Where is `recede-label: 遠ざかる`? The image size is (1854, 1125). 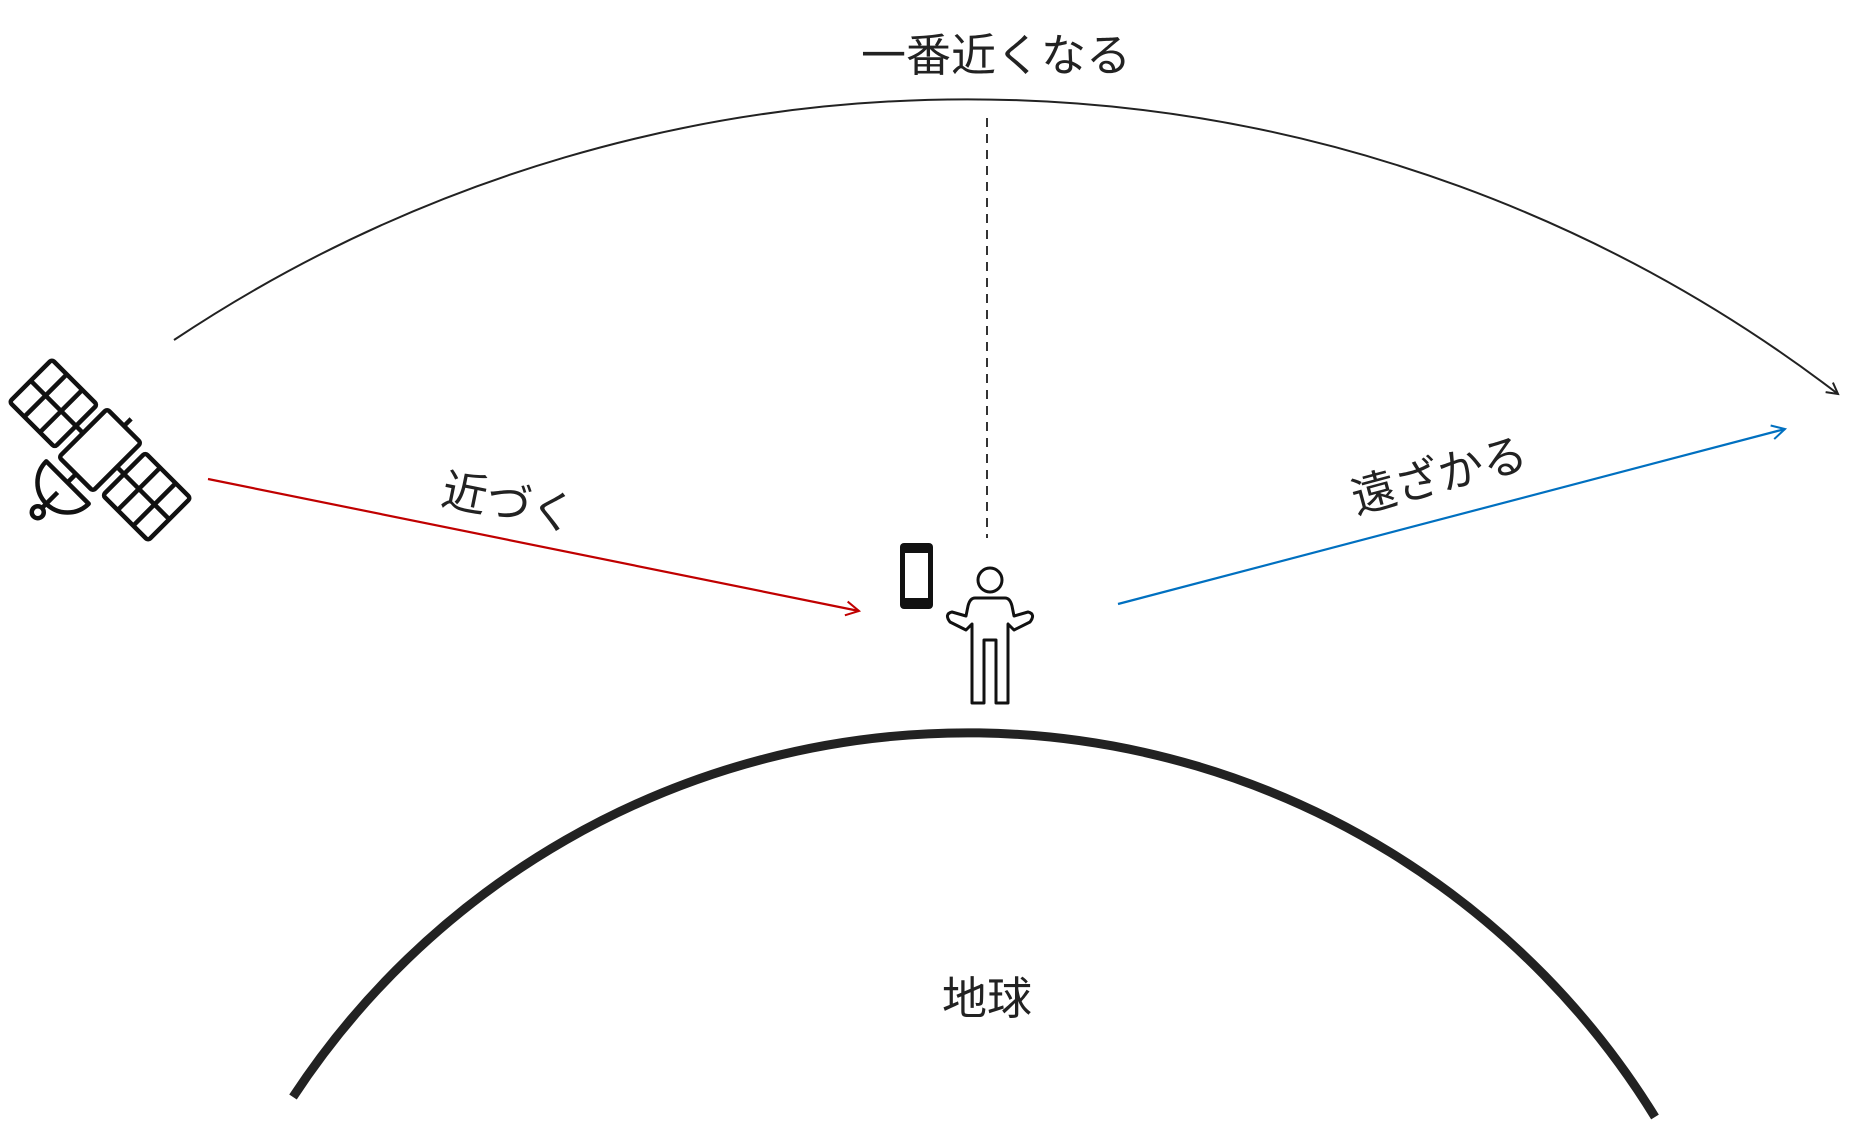 recede-label: 遠ざかる is located at coordinates (1439, 476).